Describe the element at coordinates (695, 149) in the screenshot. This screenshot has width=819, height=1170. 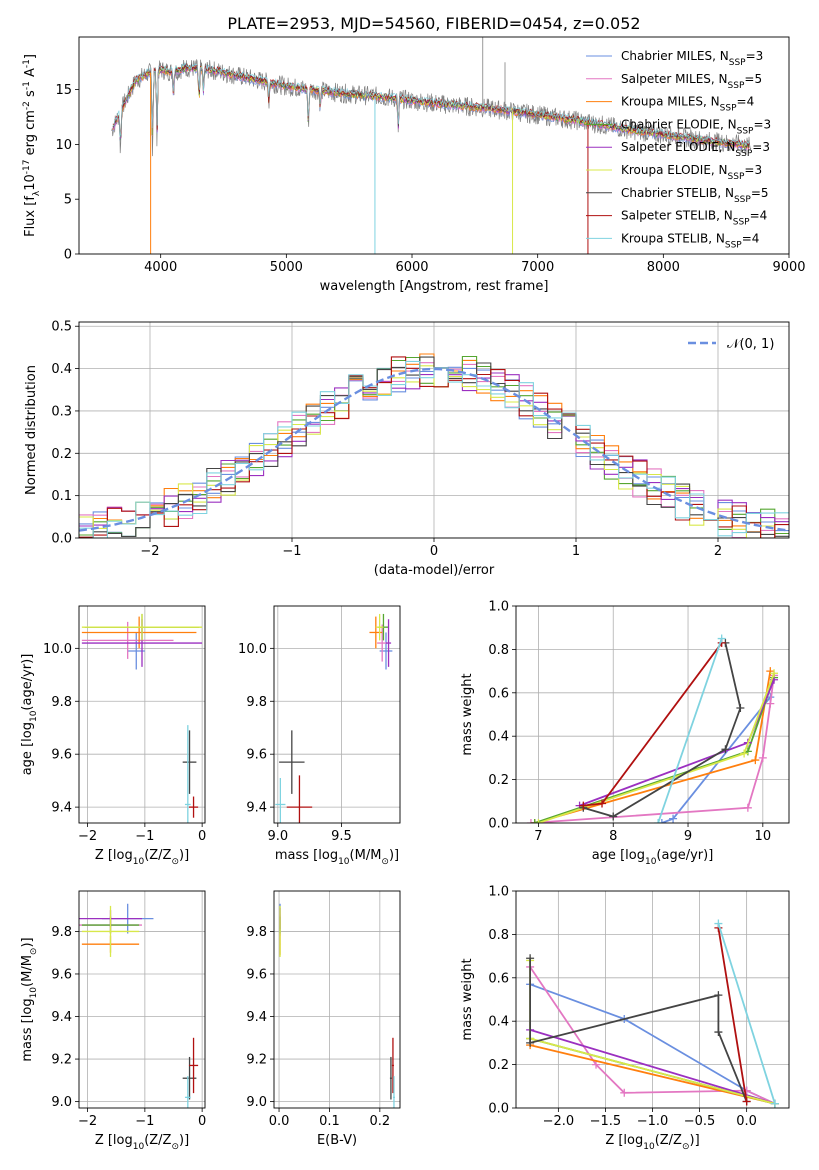
I see `legend-label: Salpeter ELODIE, NSSP=3` at that location.